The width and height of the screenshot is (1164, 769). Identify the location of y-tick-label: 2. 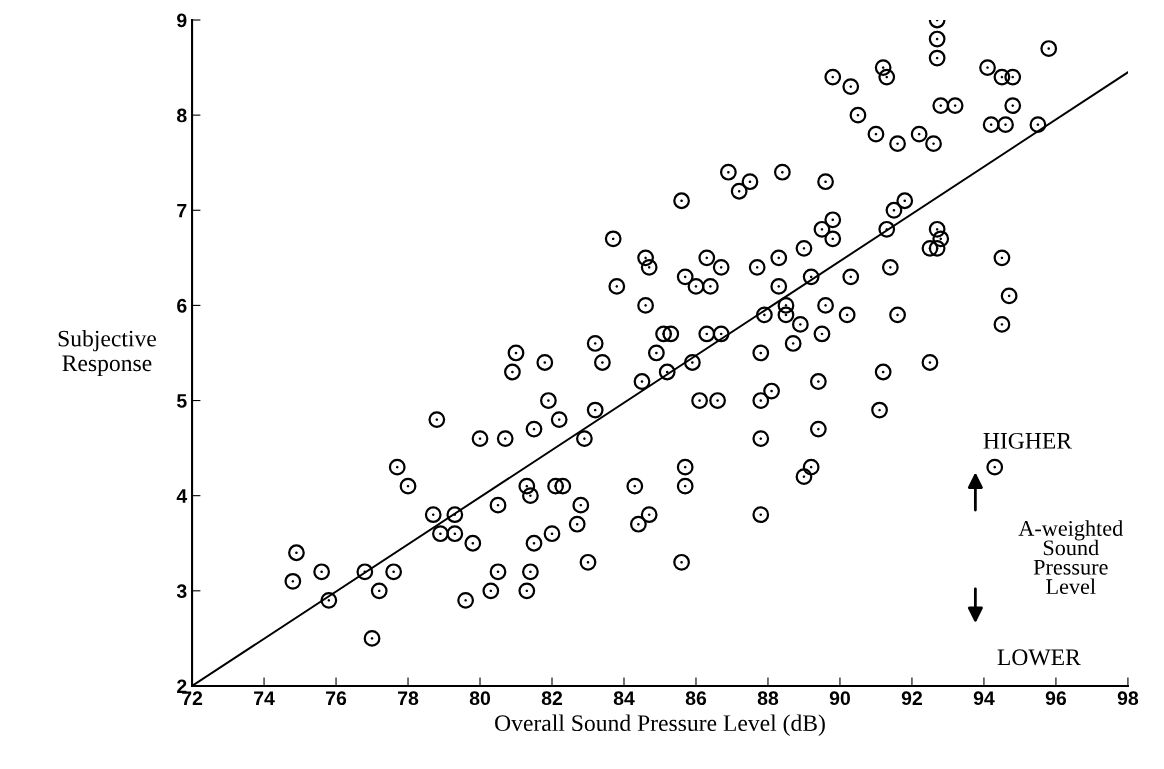
(182, 686).